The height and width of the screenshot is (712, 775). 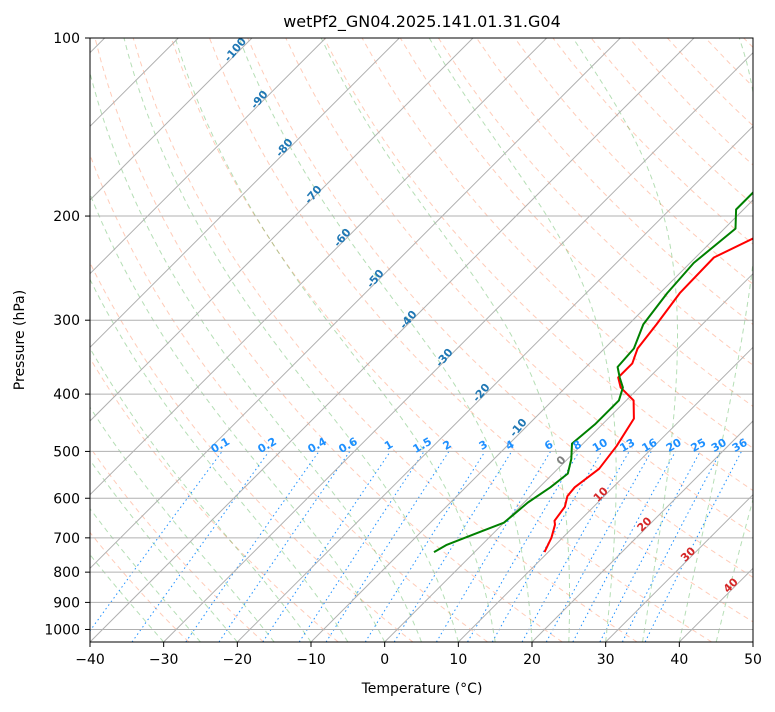 I want to click on y-tick-label: 300, so click(x=66, y=321).